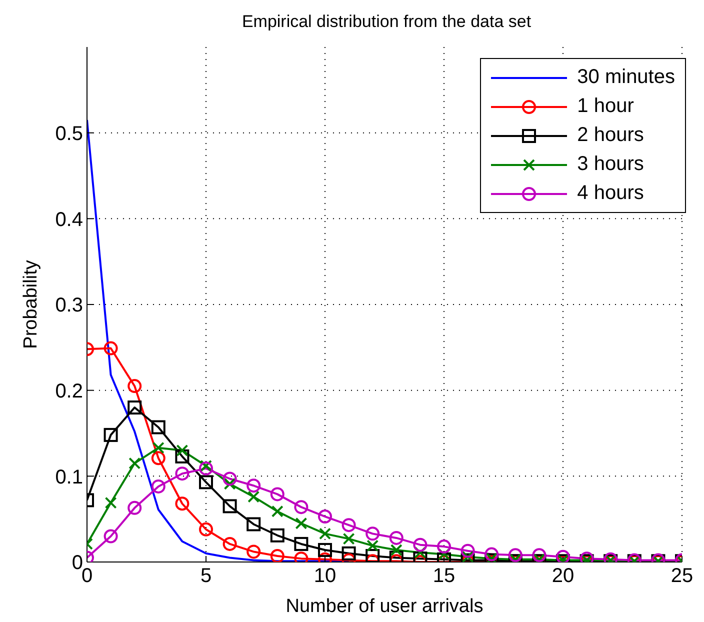 The image size is (704, 622). What do you see at coordinates (31, 304) in the screenshot?
I see `y-axis-title: Probability` at bounding box center [31, 304].